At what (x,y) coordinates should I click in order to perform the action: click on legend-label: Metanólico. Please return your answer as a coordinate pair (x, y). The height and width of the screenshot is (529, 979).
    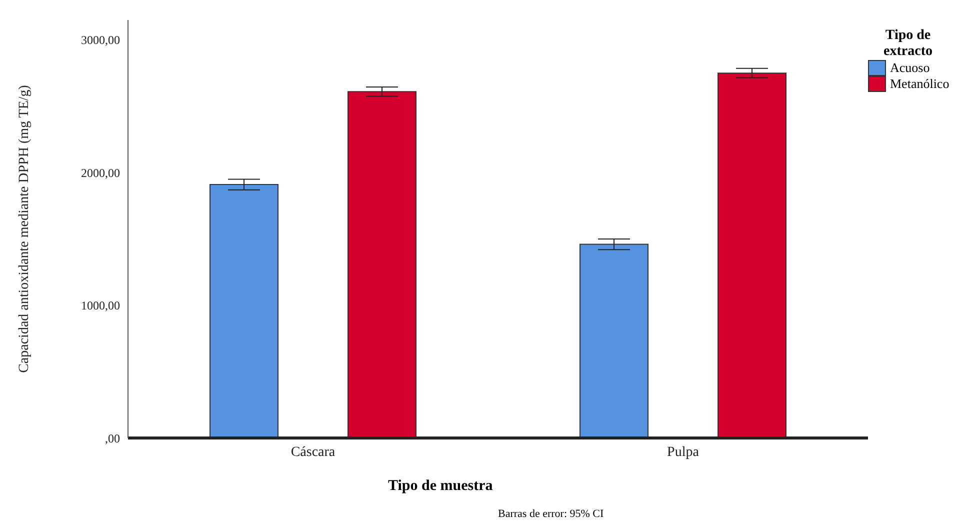
    Looking at the image, I should click on (920, 84).